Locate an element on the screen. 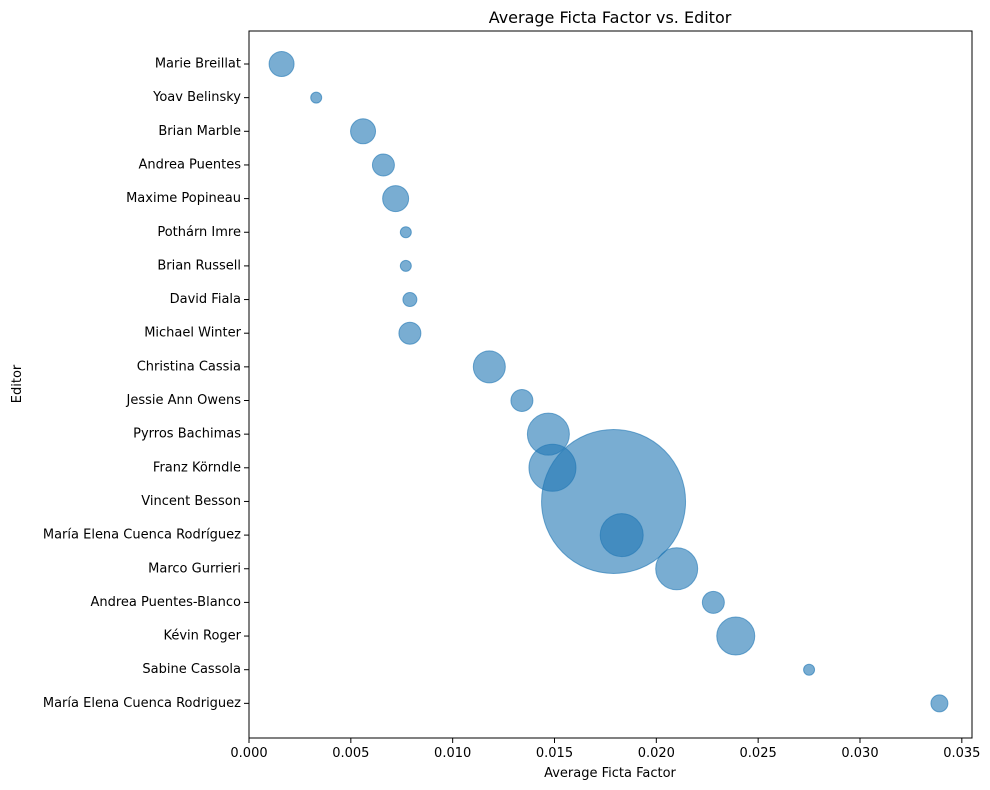  y-tick-label: Brian Russell is located at coordinates (199, 265).